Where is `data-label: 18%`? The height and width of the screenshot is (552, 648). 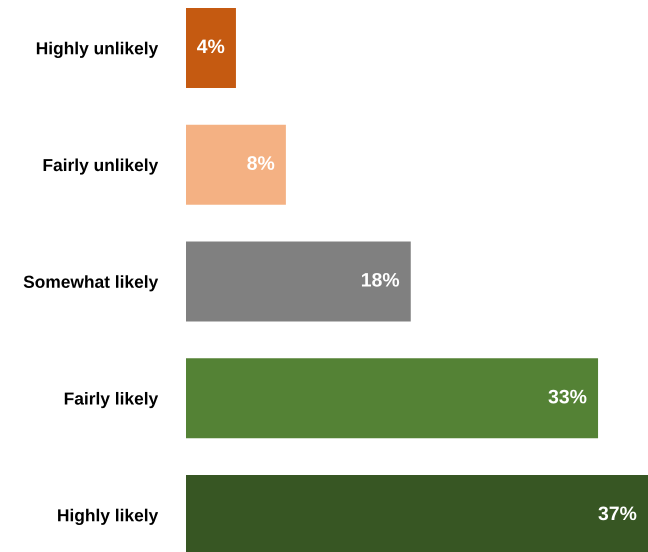 data-label: 18% is located at coordinates (381, 279).